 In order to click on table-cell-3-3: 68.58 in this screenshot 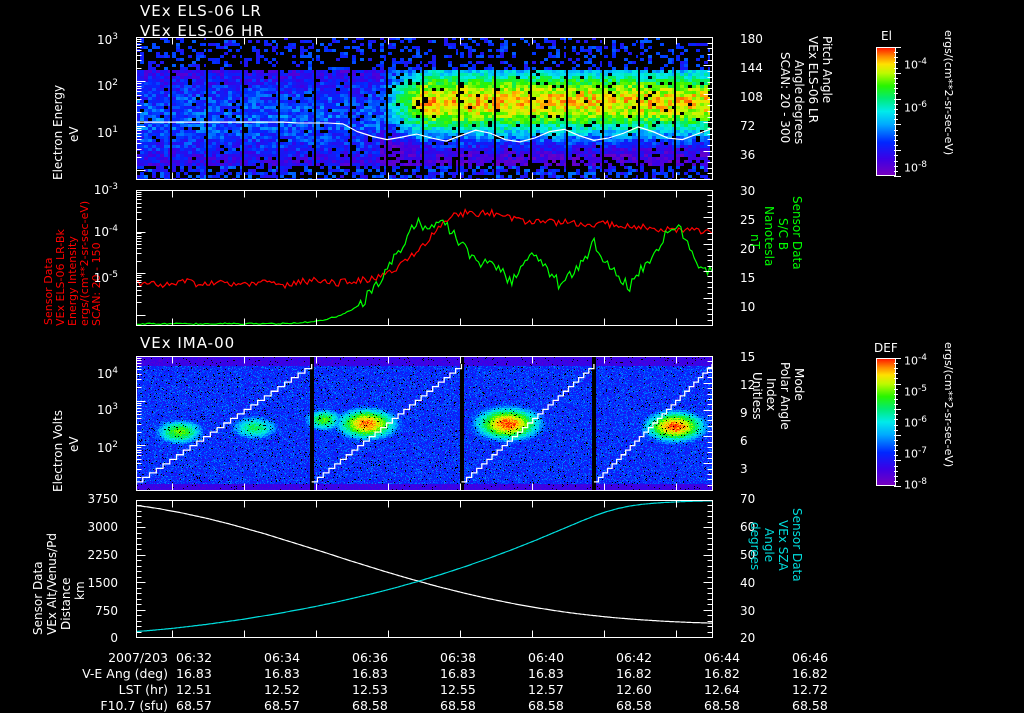, I will do `click(458, 705)`.